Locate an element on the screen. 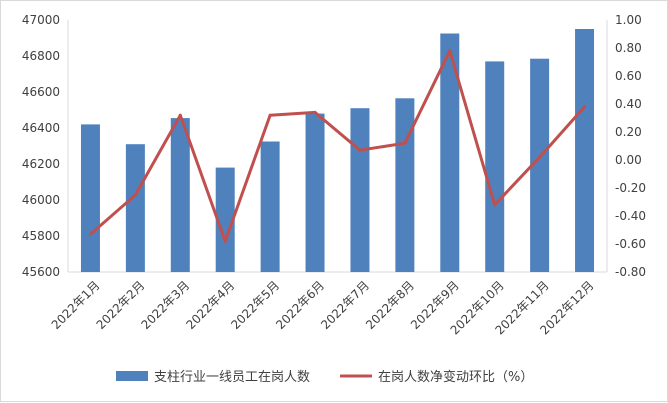 This screenshot has height=403, width=668. right-tick-label: 0.00 is located at coordinates (628, 160).